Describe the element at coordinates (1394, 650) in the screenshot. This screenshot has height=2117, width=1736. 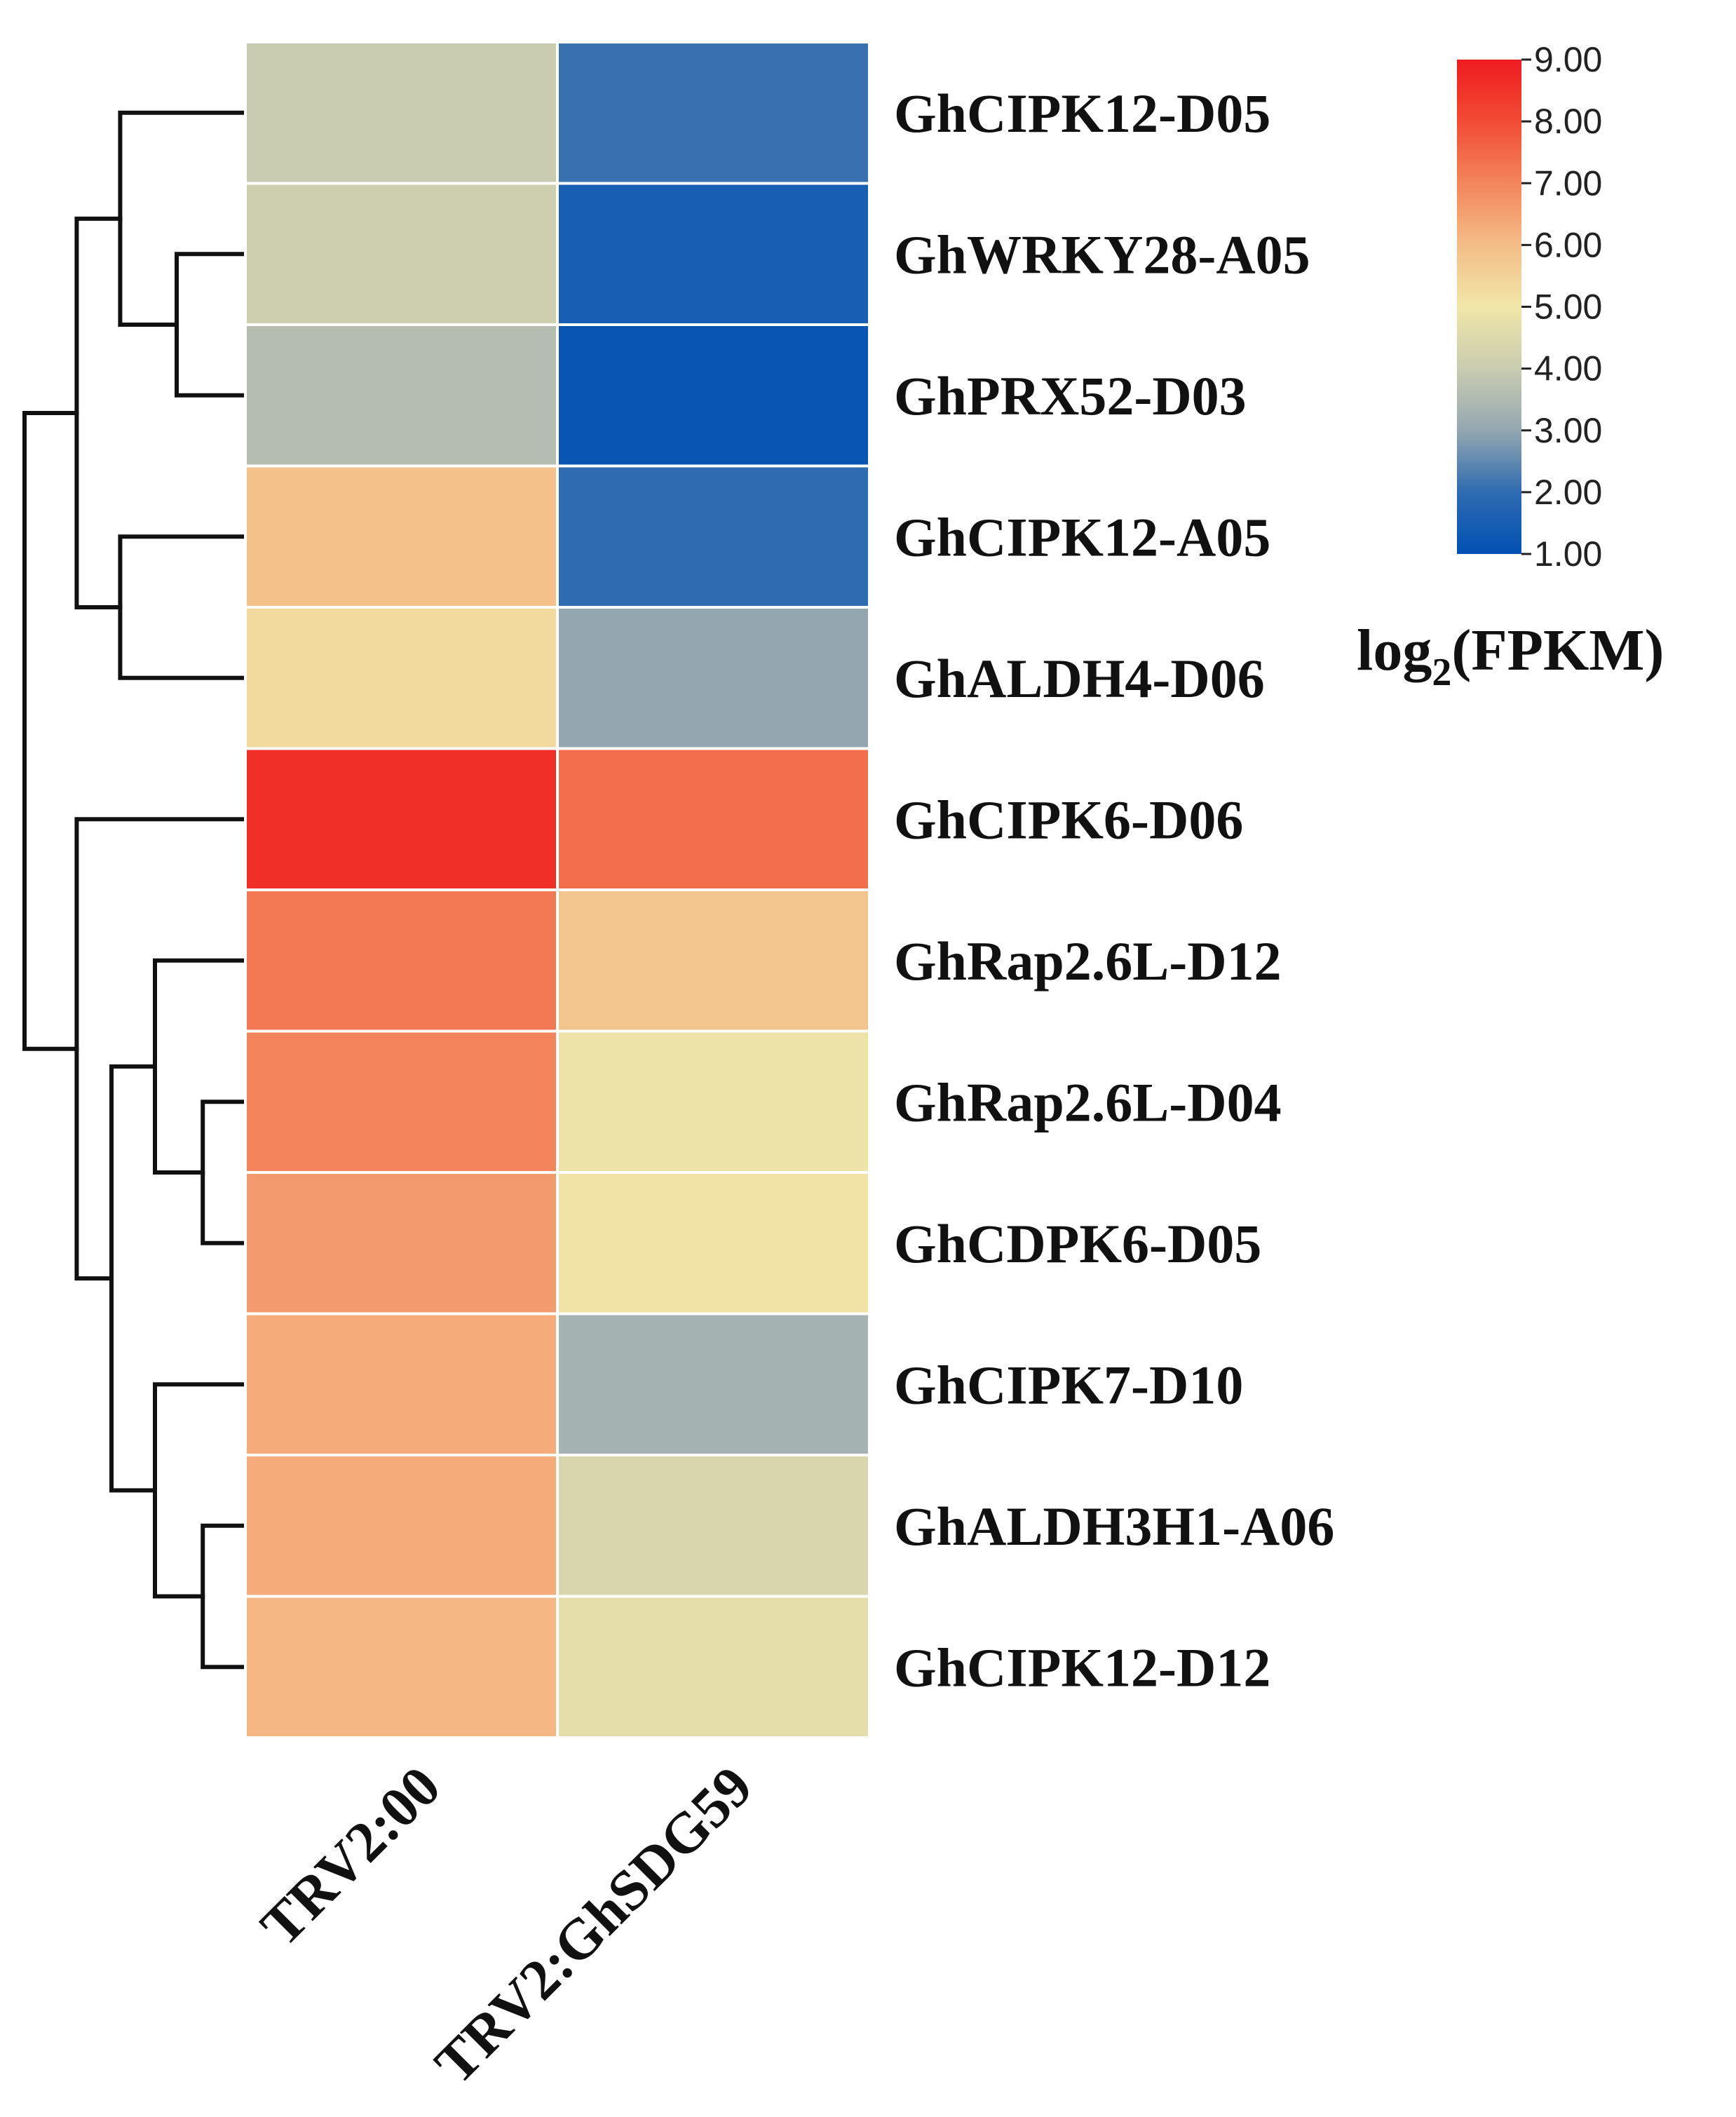
I see `colorbar-title-main: log` at that location.